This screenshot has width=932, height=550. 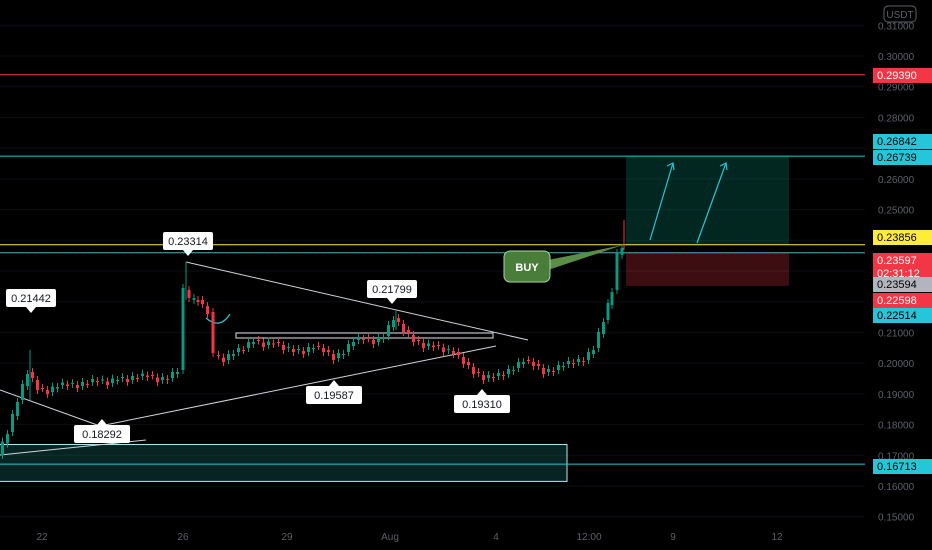 What do you see at coordinates (896, 88) in the screenshot?
I see `price-tick-label: 0.29000` at bounding box center [896, 88].